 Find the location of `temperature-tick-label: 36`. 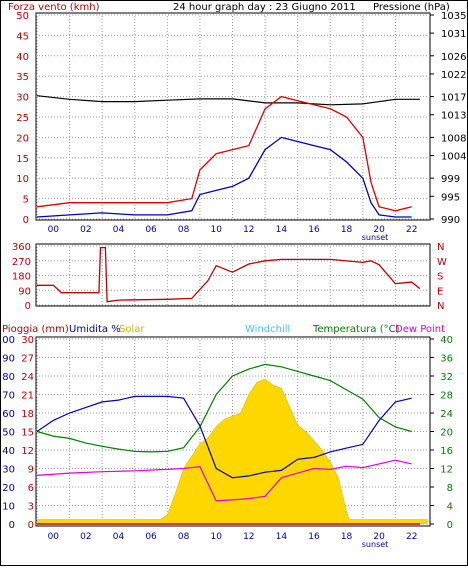

temperature-tick-label: 36 is located at coordinates (446, 359).